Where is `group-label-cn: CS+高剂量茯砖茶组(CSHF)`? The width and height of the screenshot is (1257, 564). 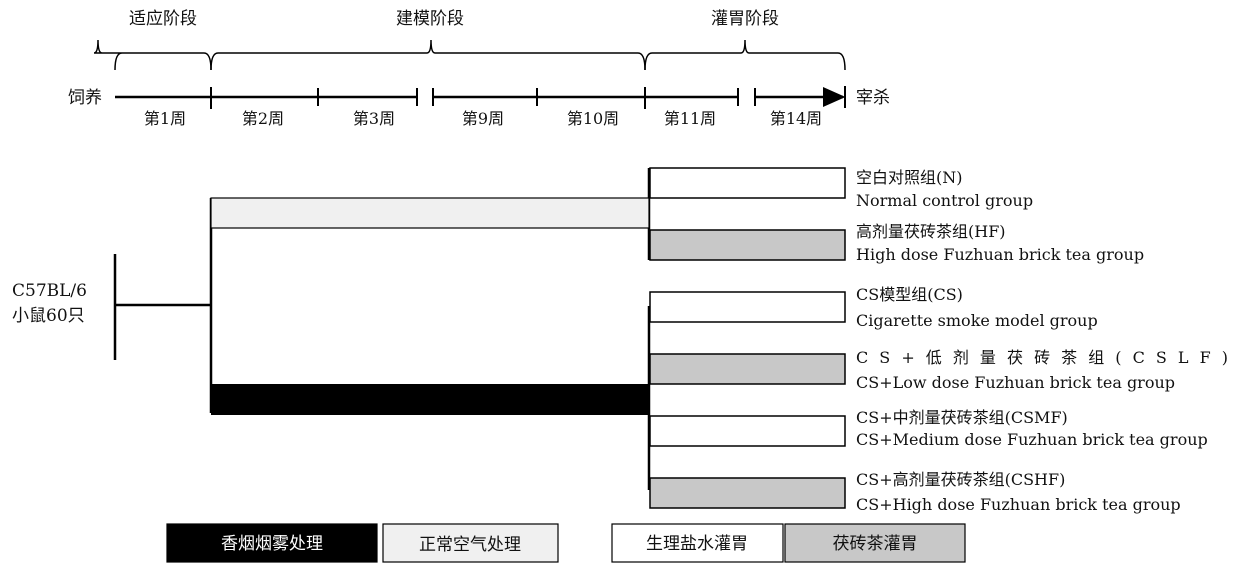
group-label-cn: CS+高剂量茯砖茶组(CSHF) is located at coordinates (960, 479).